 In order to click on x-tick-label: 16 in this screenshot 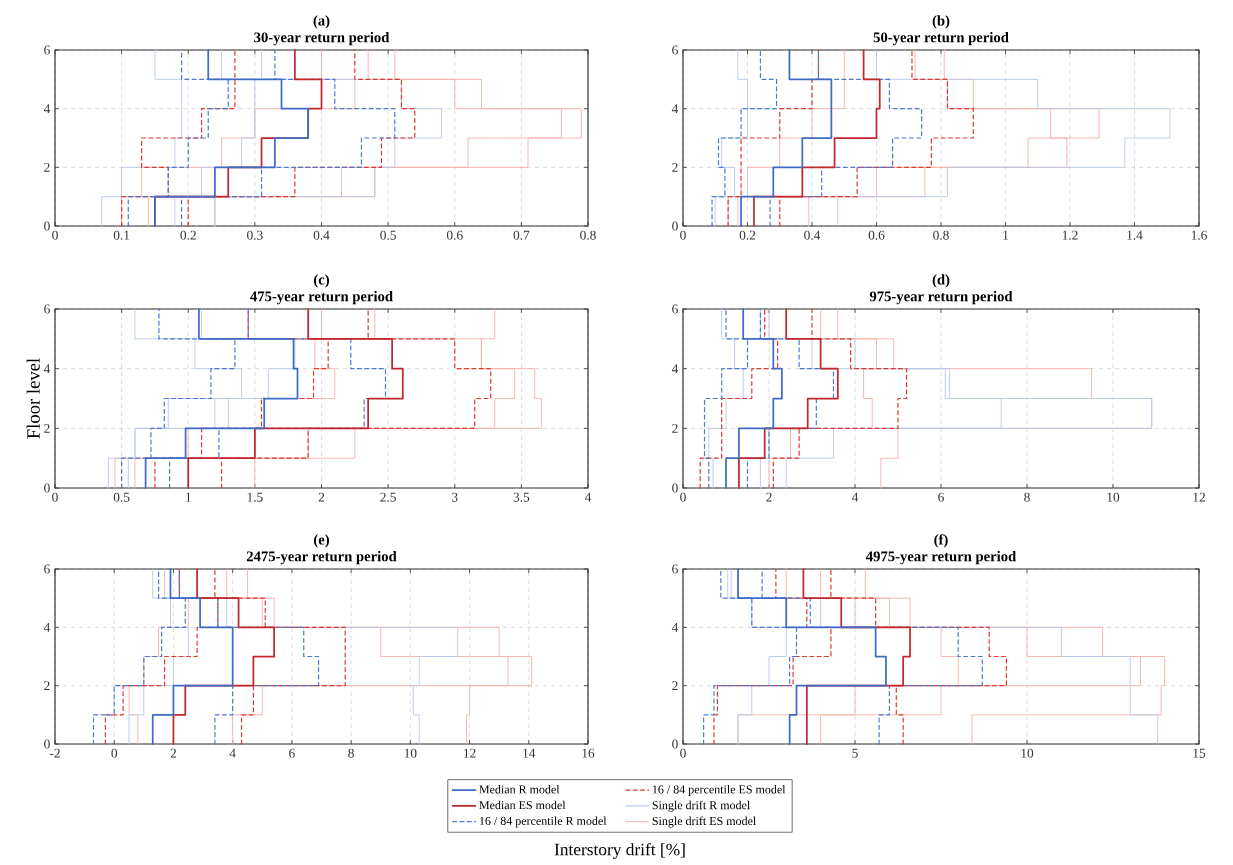, I will do `click(588, 753)`.